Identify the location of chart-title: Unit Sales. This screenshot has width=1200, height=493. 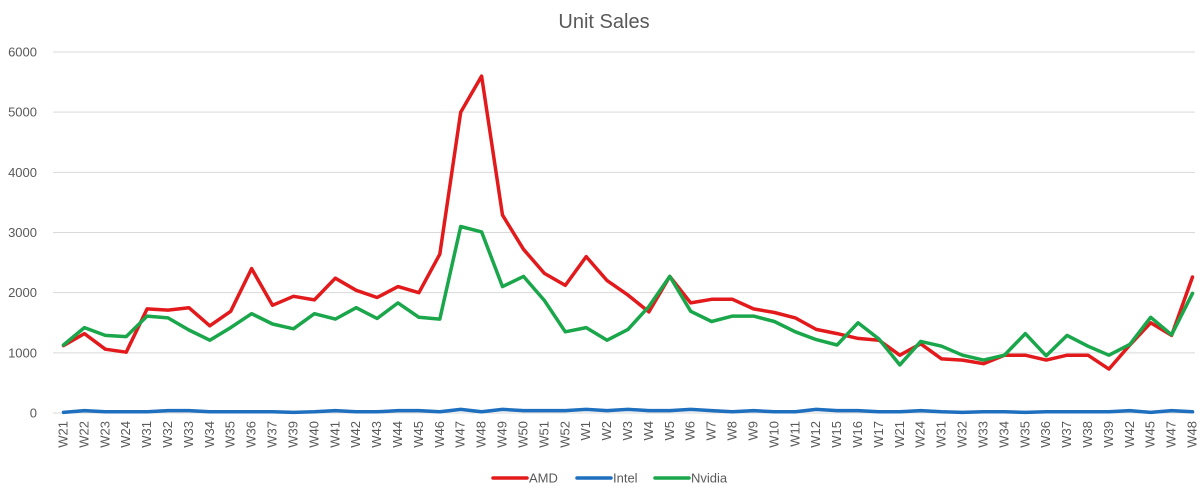
(603, 22).